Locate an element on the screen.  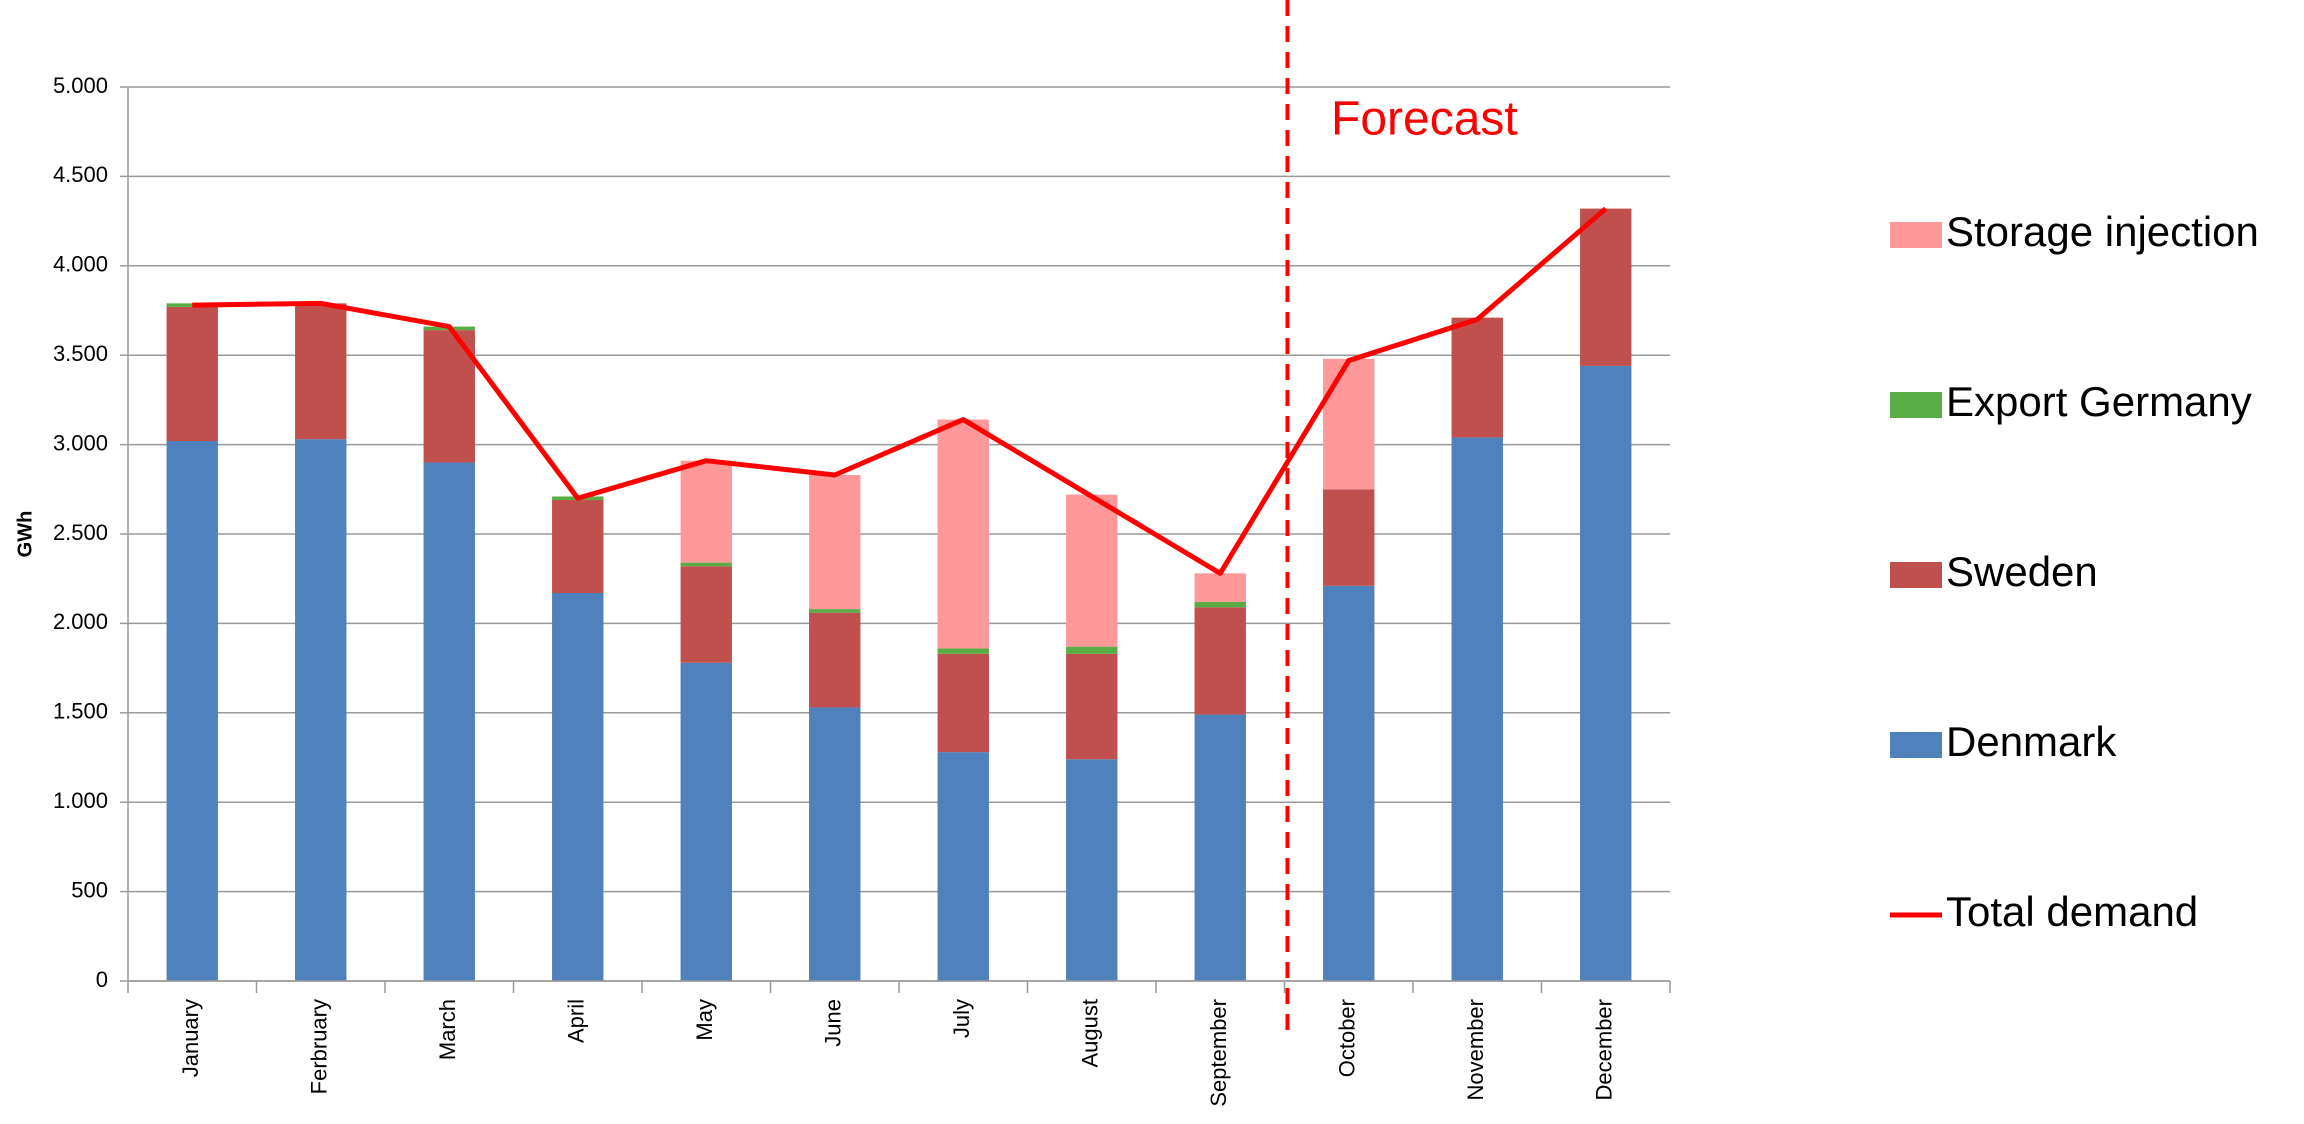
x-tick-label: November is located at coordinates (1475, 1049).